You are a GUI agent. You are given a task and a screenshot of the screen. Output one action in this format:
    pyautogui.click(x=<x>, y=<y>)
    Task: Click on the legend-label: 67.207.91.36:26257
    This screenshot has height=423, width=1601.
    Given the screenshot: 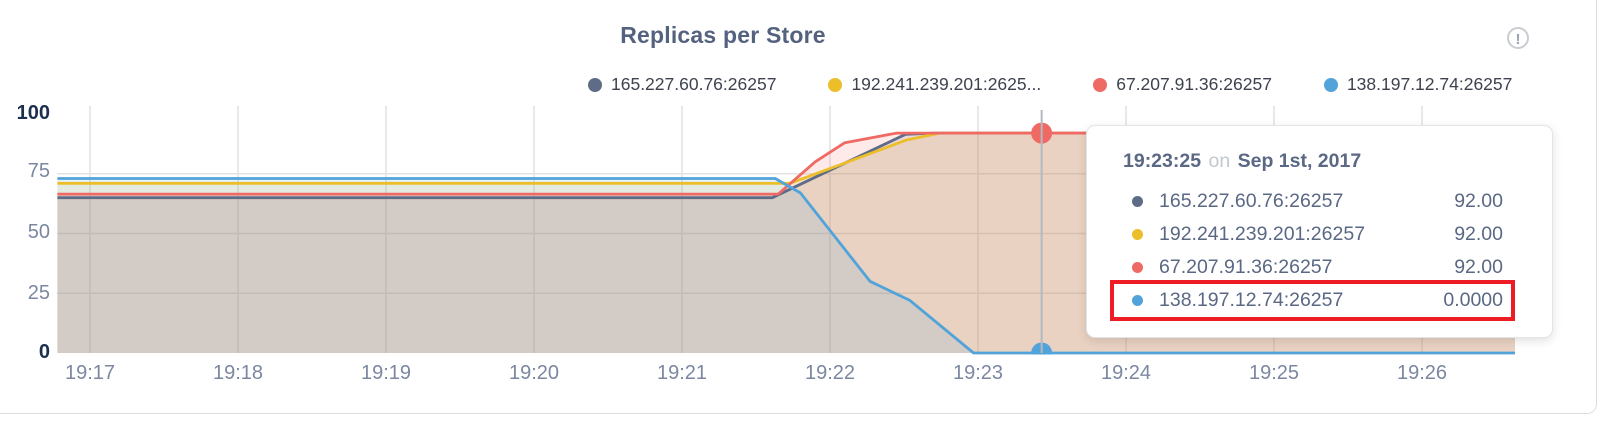 What is the action you would take?
    pyautogui.click(x=1194, y=84)
    